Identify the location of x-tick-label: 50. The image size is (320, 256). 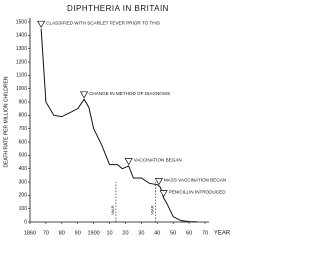
(173, 233).